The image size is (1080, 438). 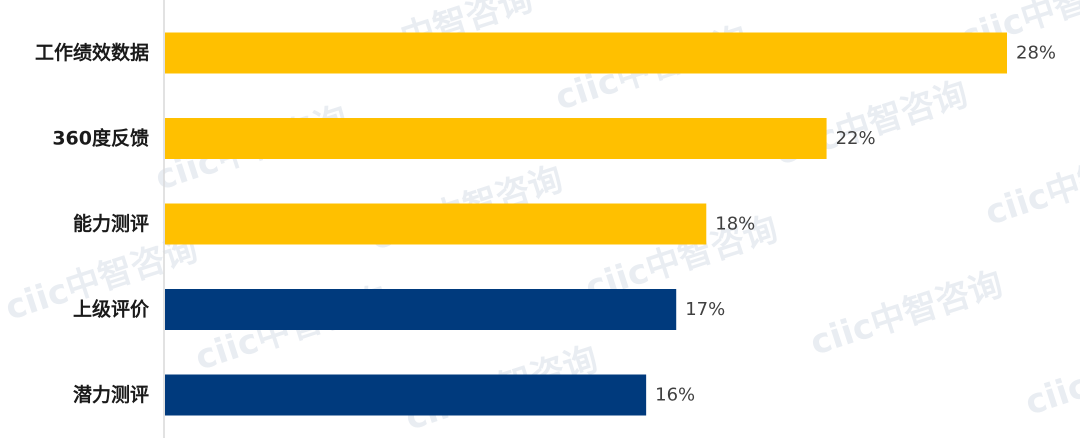 What do you see at coordinates (1036, 53) in the screenshot?
I see `value-label-1: 28%` at bounding box center [1036, 53].